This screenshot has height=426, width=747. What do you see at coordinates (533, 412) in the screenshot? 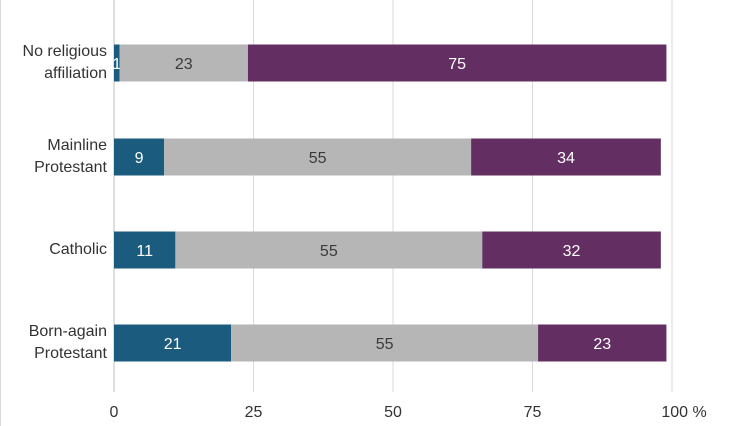
I see `x-tick-label-75: 75` at bounding box center [533, 412].